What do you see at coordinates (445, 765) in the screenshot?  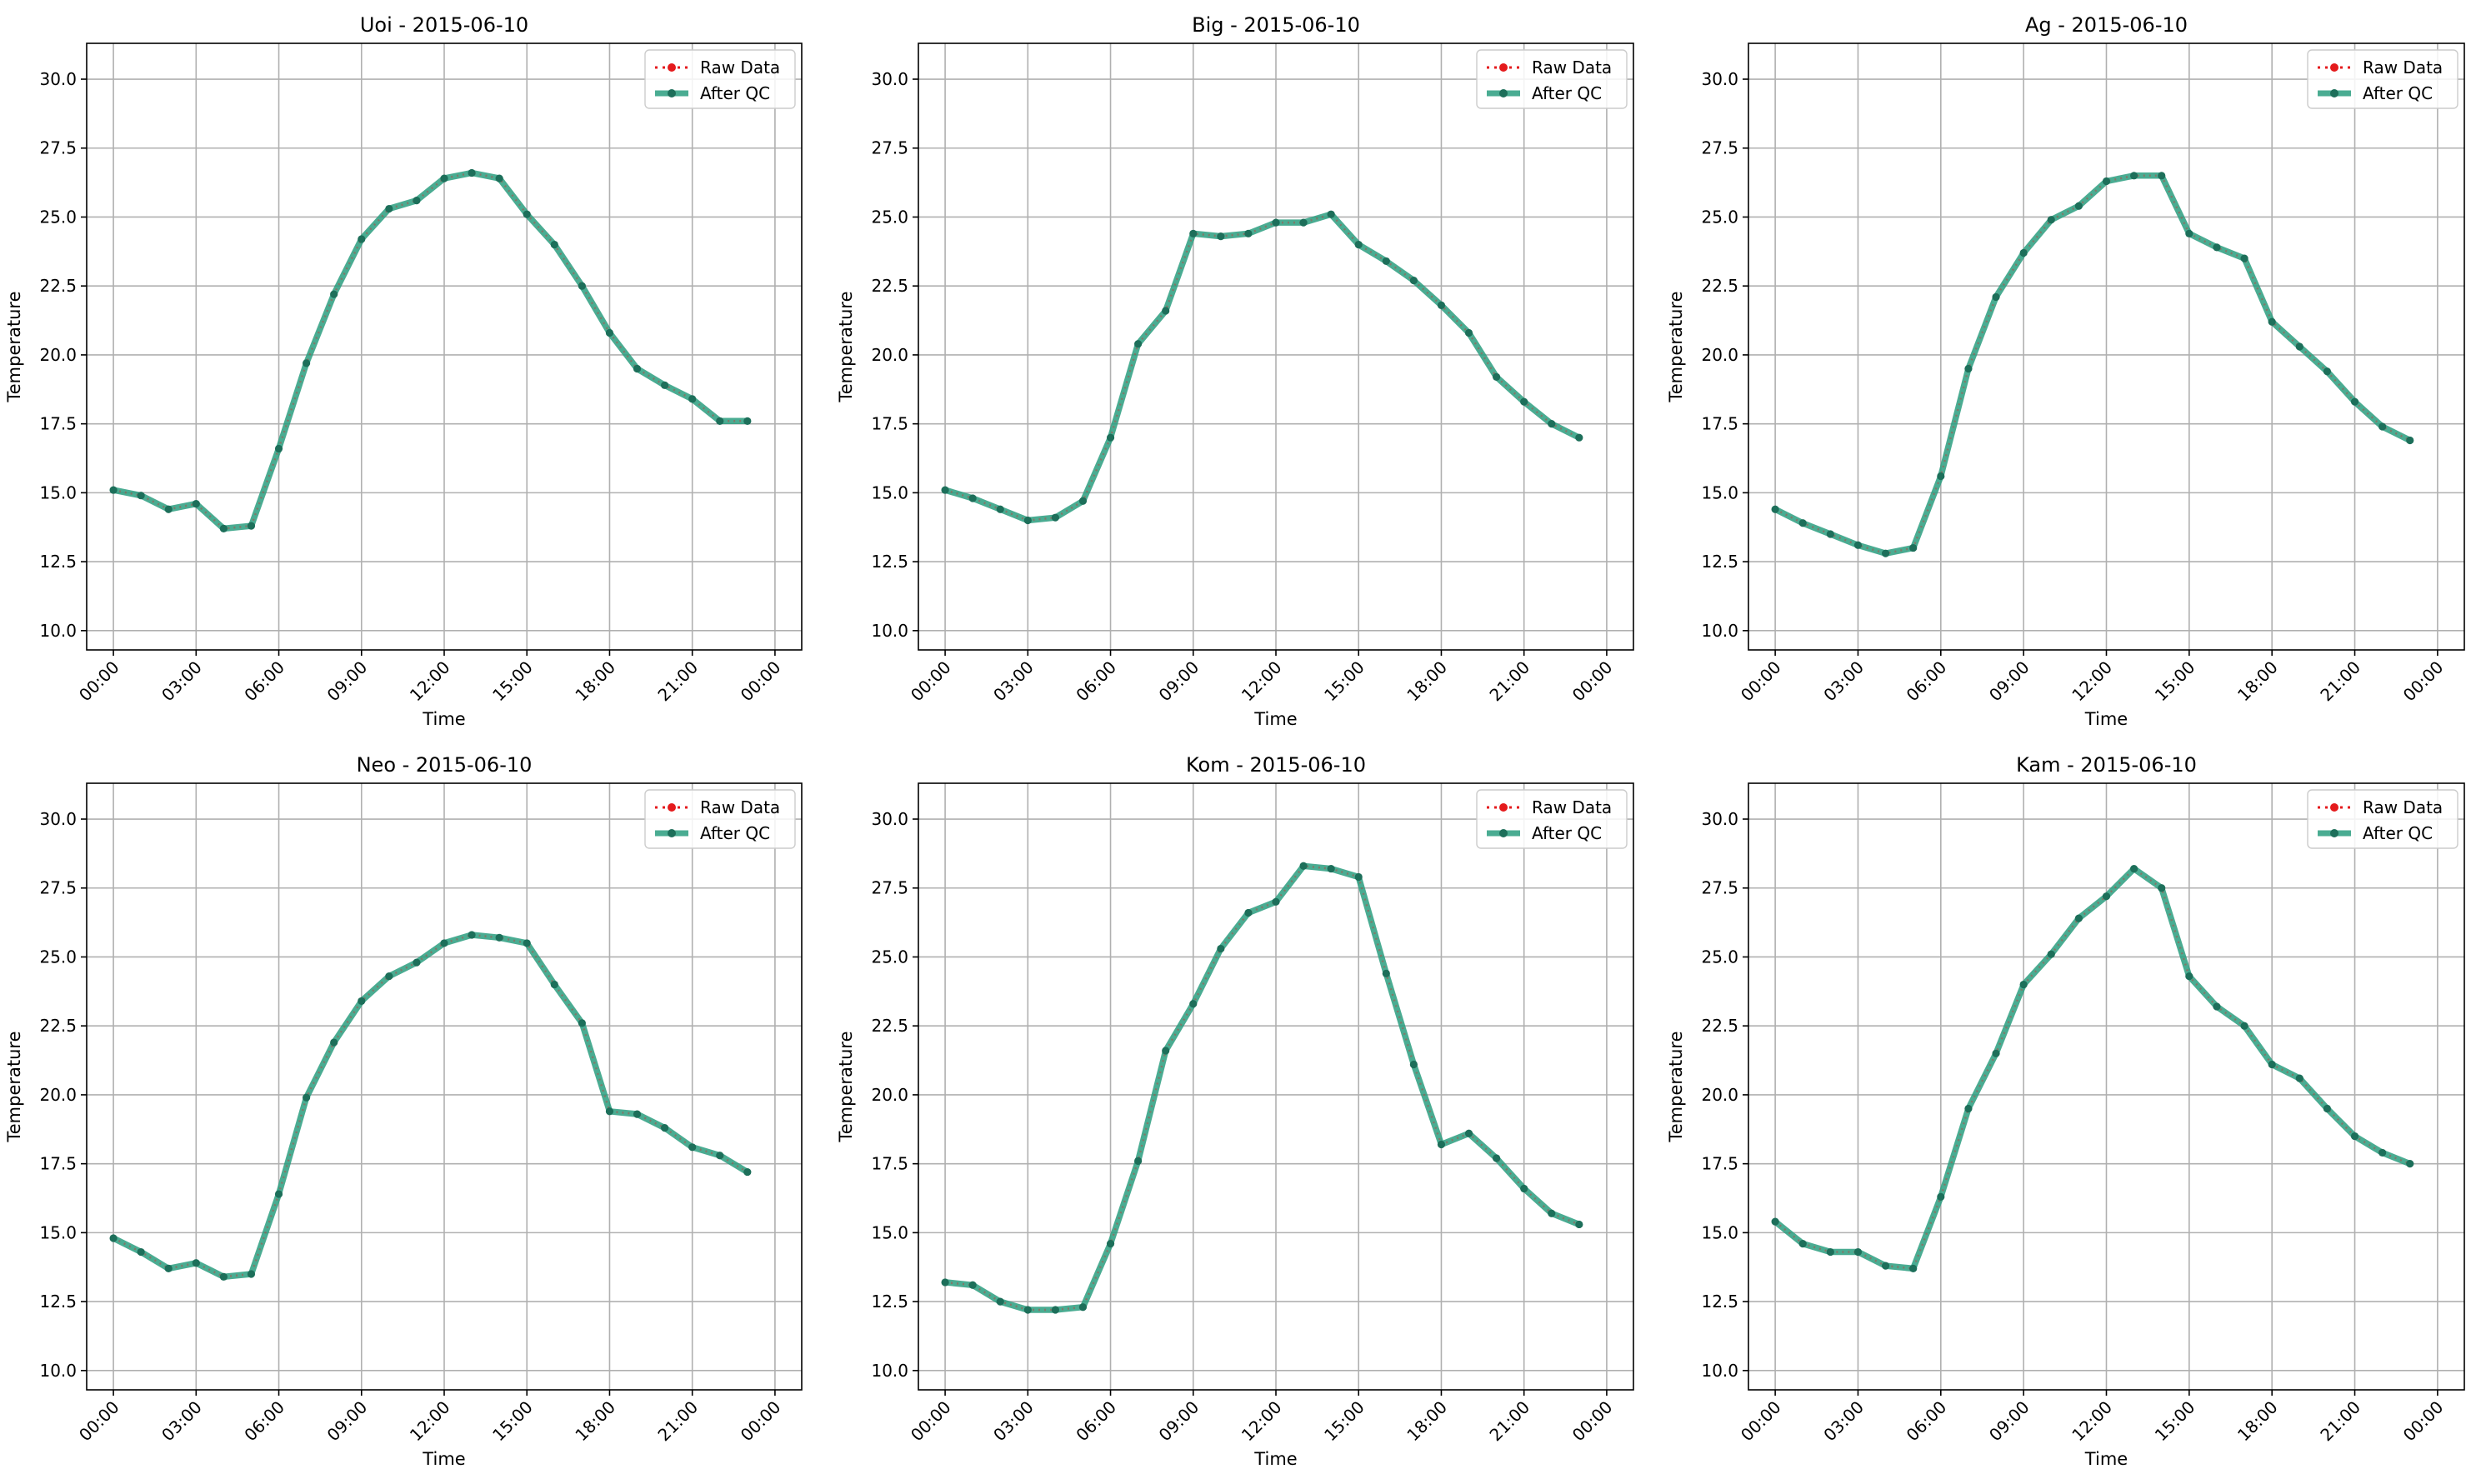 I see `chart-title: Neo - 2015-06-10` at bounding box center [445, 765].